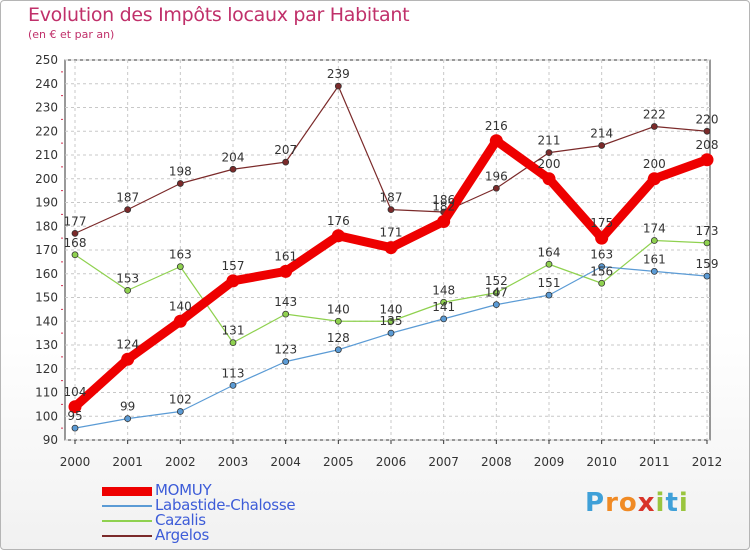  What do you see at coordinates (549, 462) in the screenshot?
I see `x-tick-label: 2009` at bounding box center [549, 462].